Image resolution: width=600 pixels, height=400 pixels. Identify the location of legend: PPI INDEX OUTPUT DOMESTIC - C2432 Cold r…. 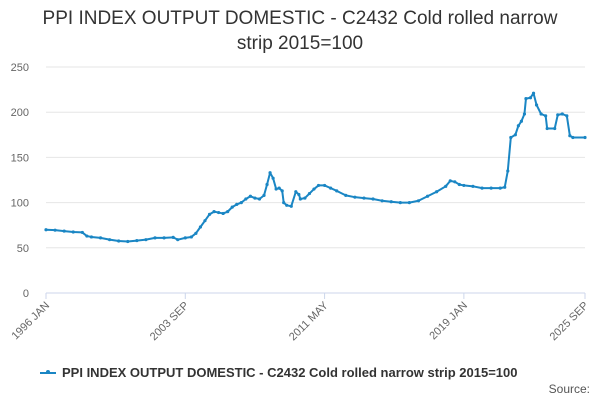
(278, 372).